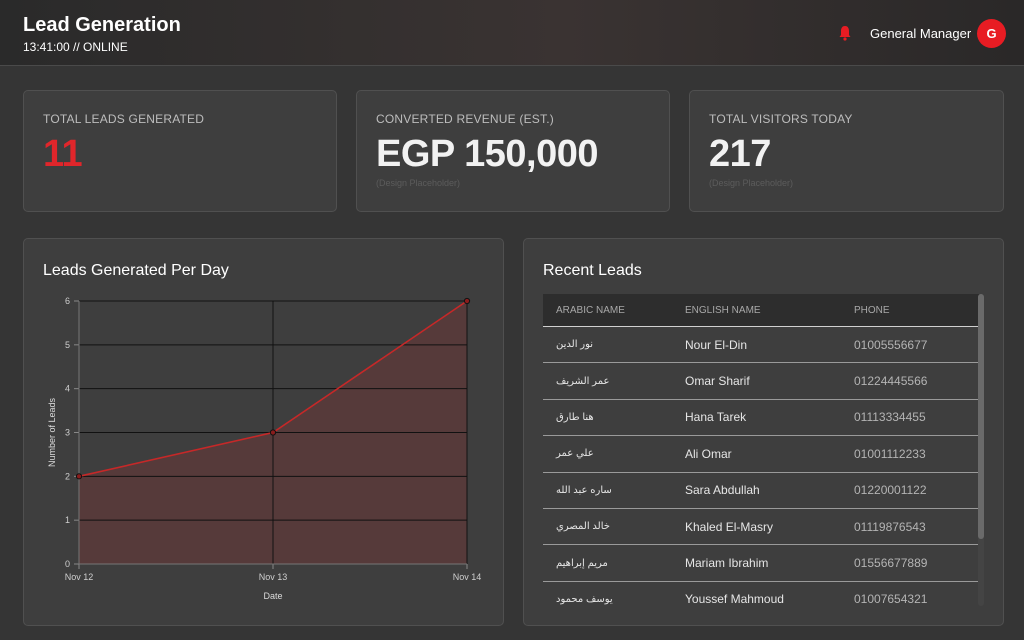 Image resolution: width=1024 pixels, height=640 pixels. What do you see at coordinates (891, 563) in the screenshot?
I see `phone-cell: 01556677889` at bounding box center [891, 563].